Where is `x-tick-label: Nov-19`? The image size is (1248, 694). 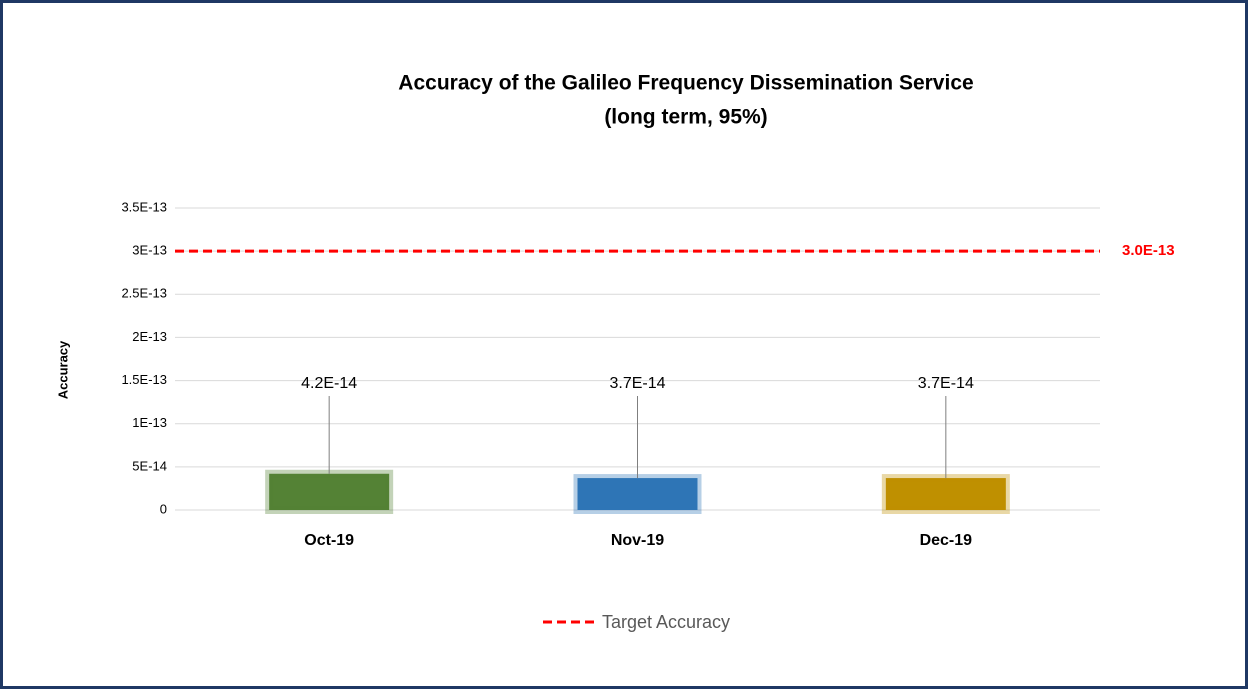
x-tick-label: Nov-19 is located at coordinates (637, 540).